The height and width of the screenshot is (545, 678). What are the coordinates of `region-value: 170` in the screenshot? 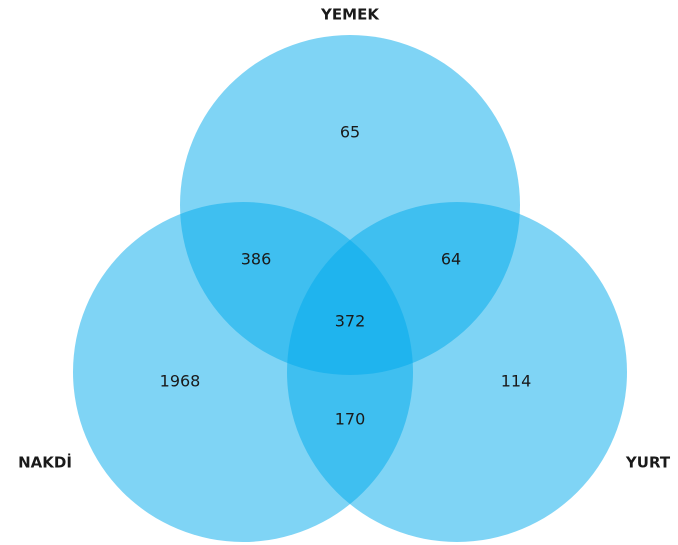 It's located at (350, 419).